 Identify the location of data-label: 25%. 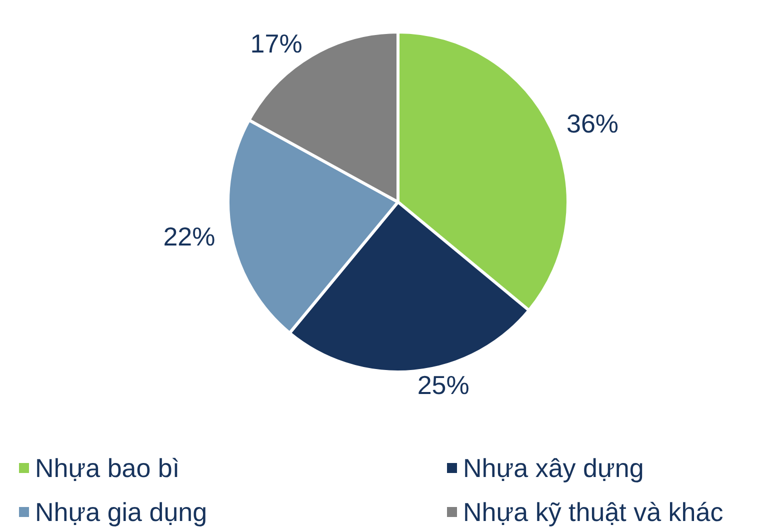
(443, 385).